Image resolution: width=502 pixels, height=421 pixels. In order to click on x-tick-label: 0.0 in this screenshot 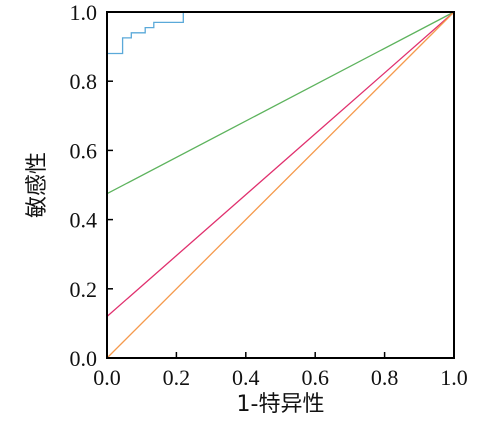, I will do `click(107, 377)`.